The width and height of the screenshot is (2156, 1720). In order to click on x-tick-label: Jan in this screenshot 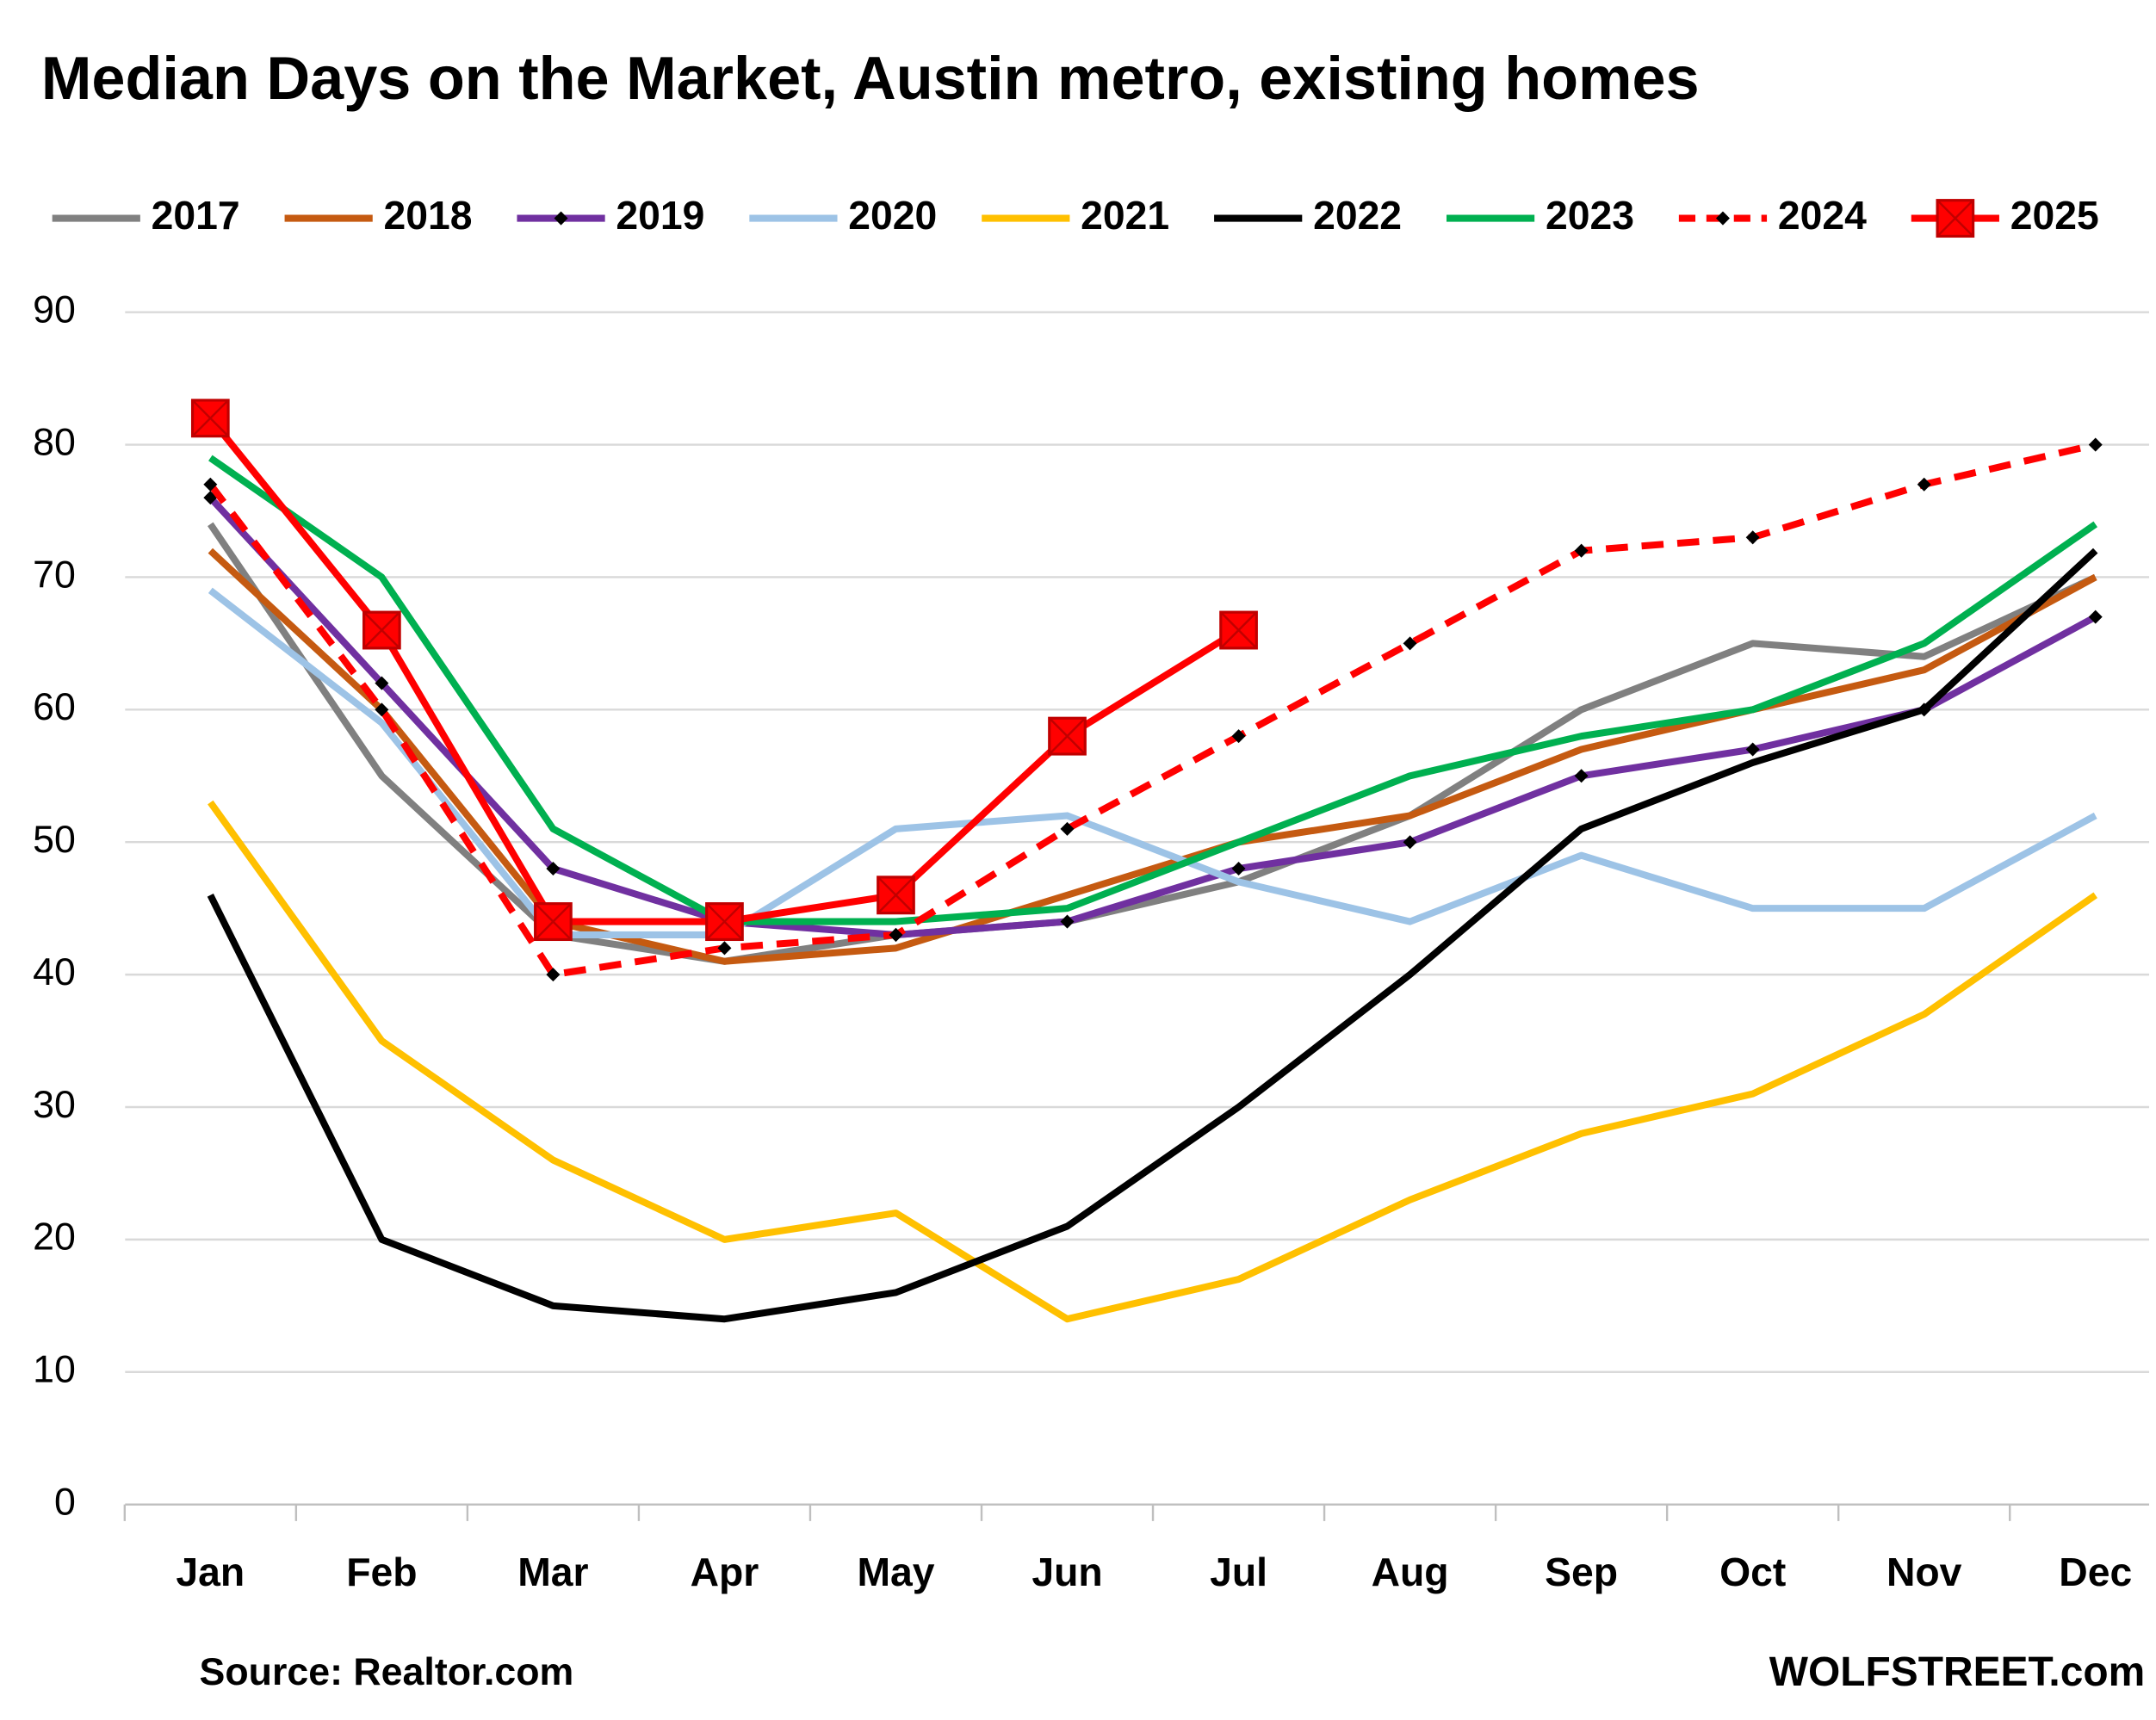, I will do `click(211, 1572)`.